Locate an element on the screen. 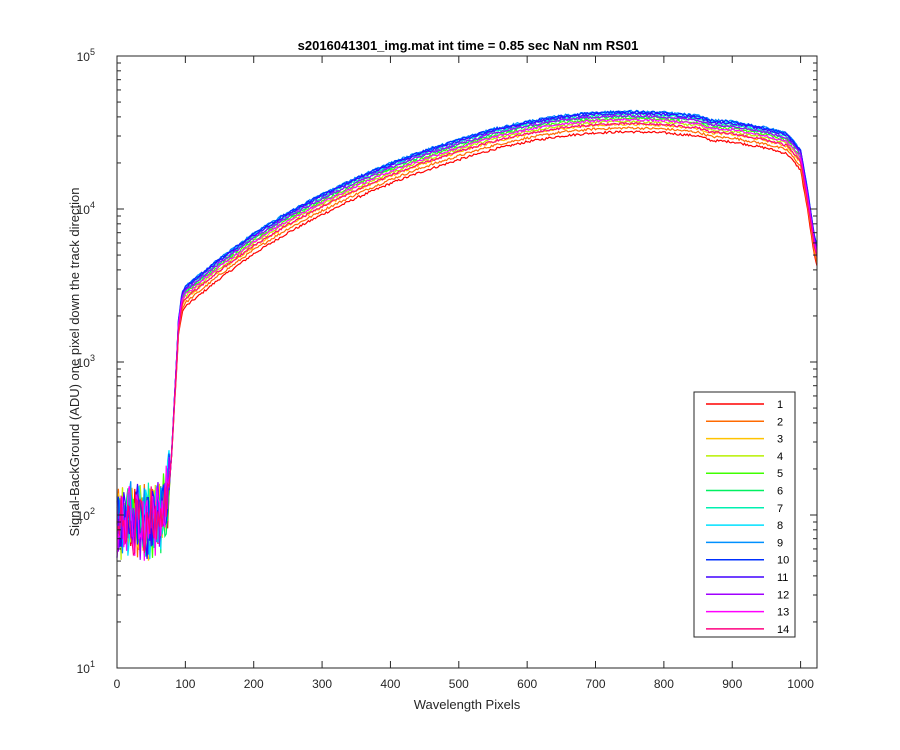 The image size is (900, 750). legend-label-11: 11 is located at coordinates (782, 578).